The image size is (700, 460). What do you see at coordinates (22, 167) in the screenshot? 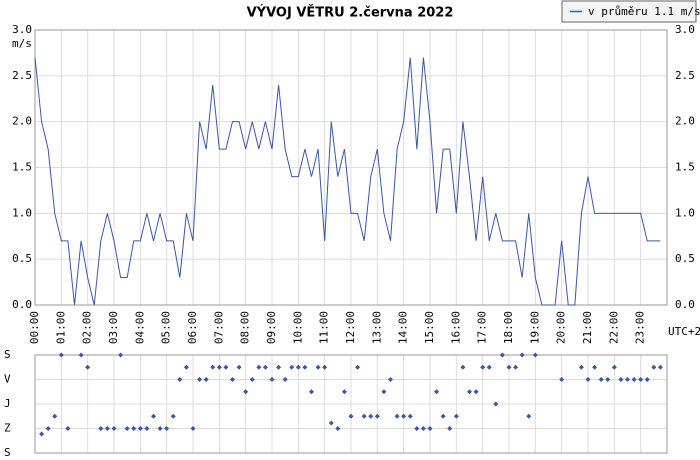
I see `y-tick-label: 1.5` at bounding box center [22, 167].